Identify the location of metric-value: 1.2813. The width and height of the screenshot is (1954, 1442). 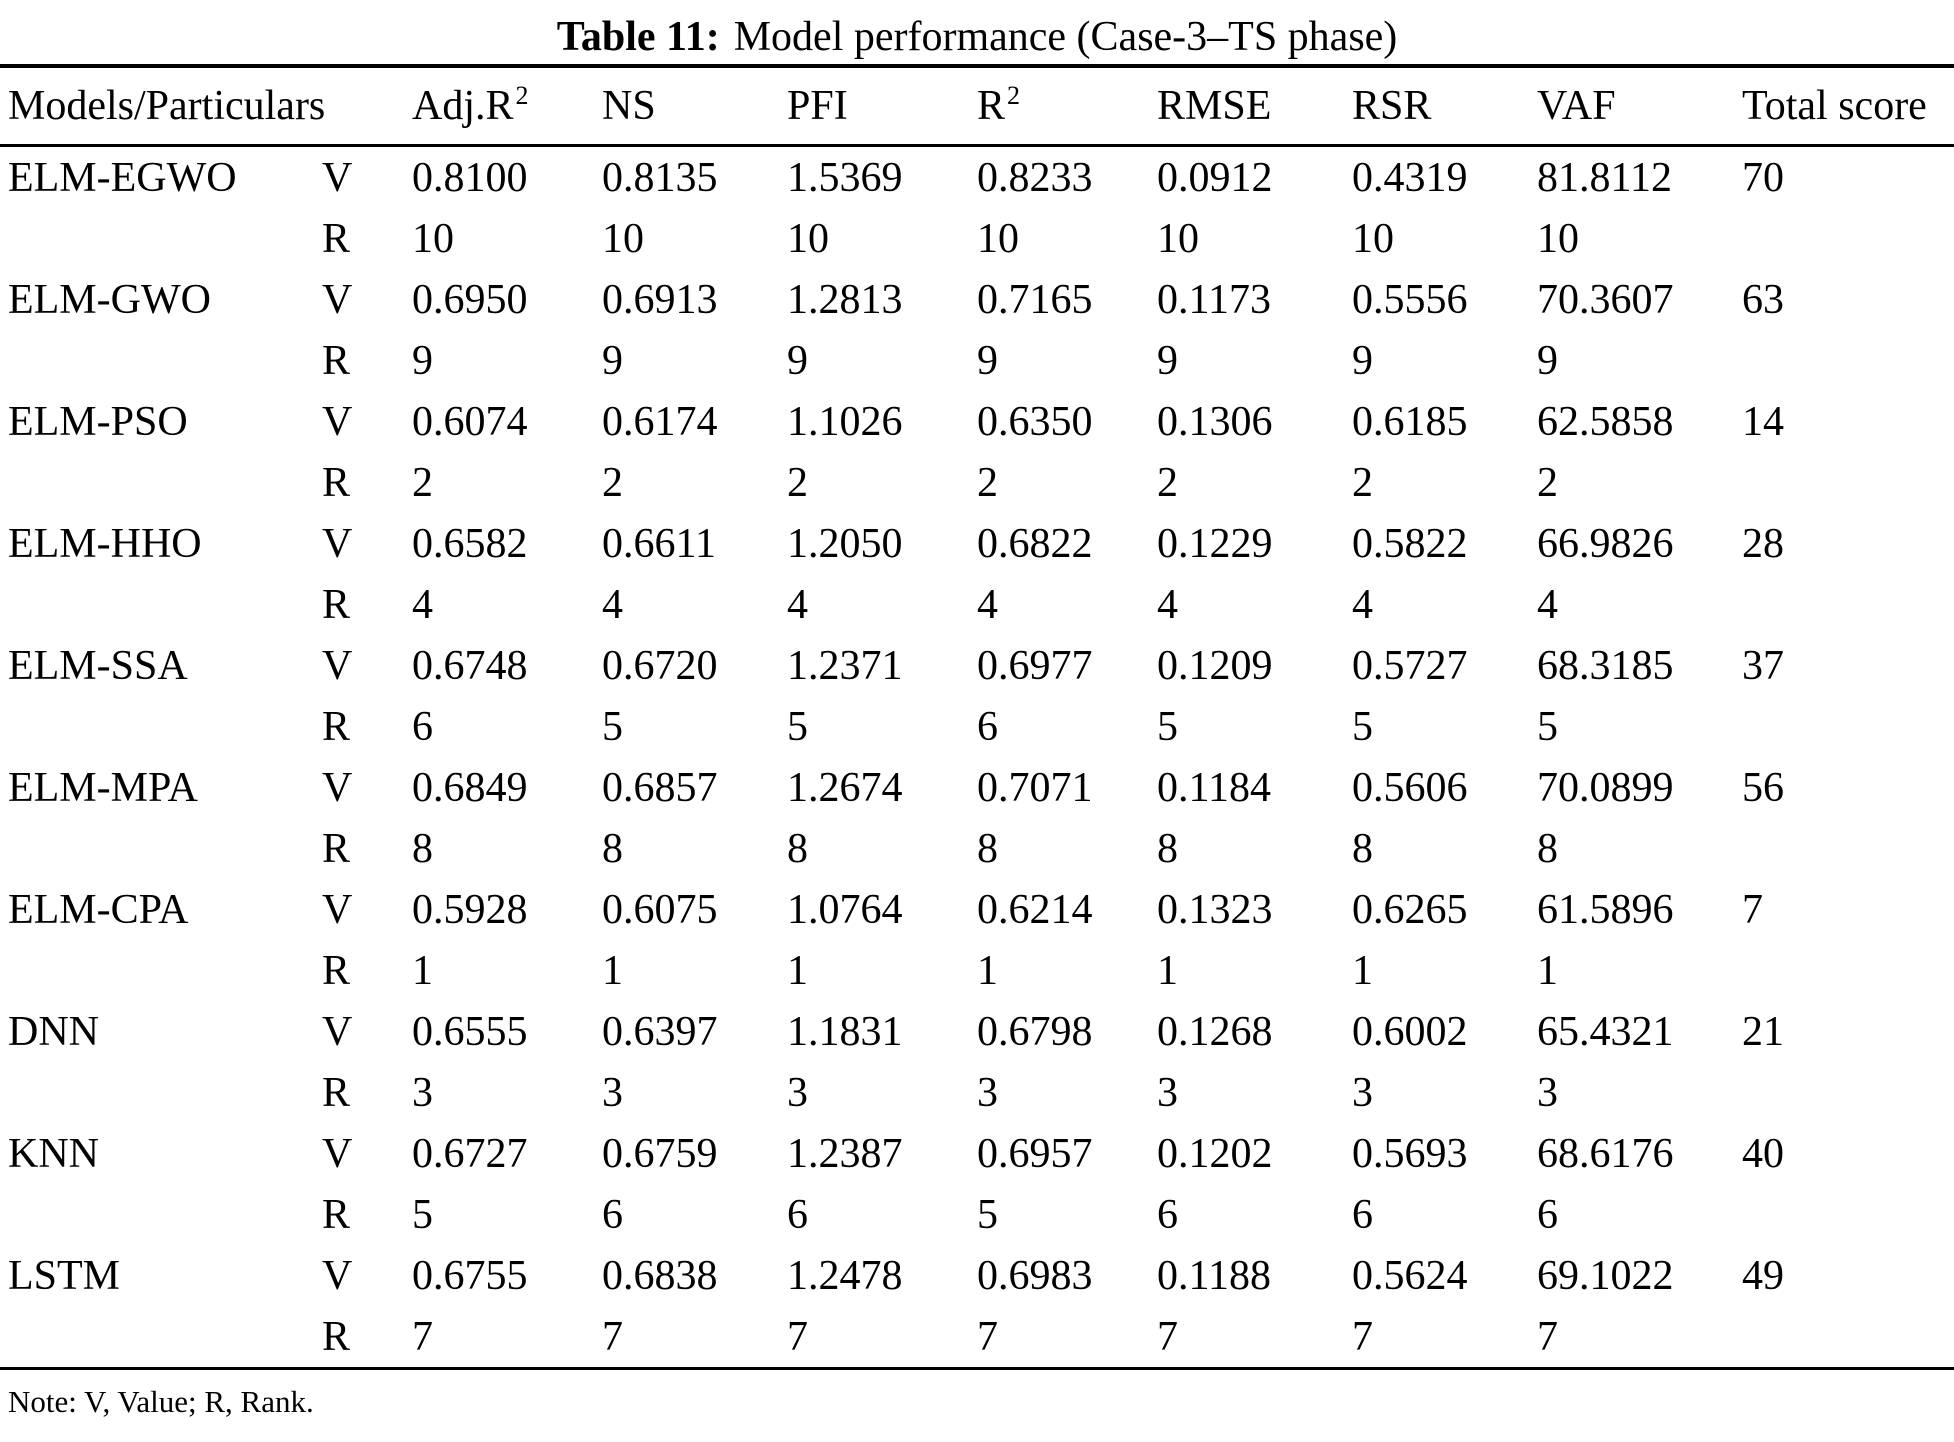
(845, 299).